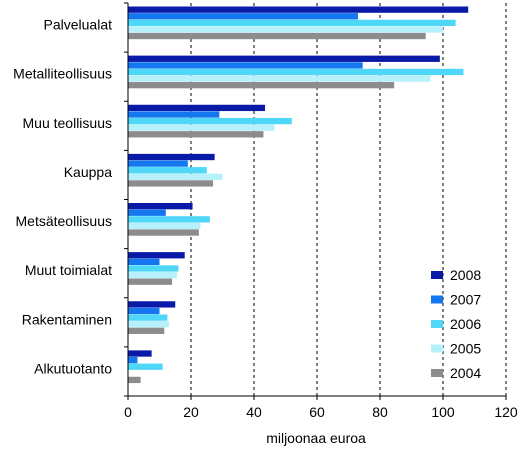  I want to click on legend-swatch-2007, so click(437, 299).